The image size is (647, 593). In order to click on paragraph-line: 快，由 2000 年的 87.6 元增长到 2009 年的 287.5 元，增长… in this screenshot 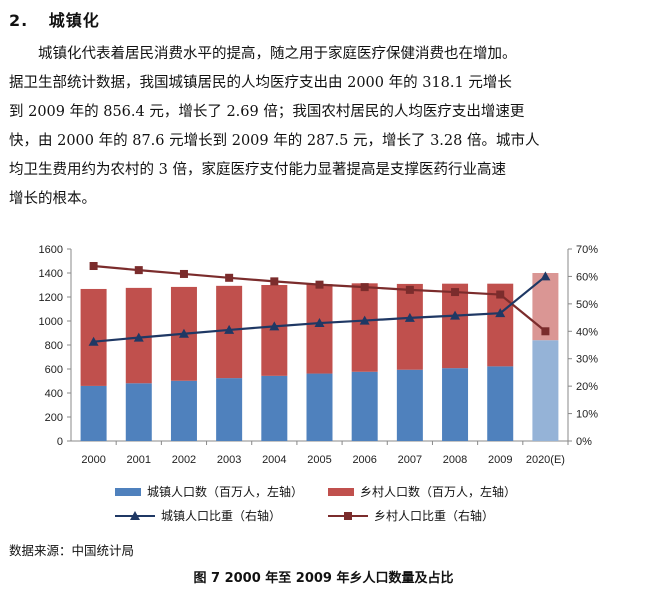, I will do `click(274, 141)`.